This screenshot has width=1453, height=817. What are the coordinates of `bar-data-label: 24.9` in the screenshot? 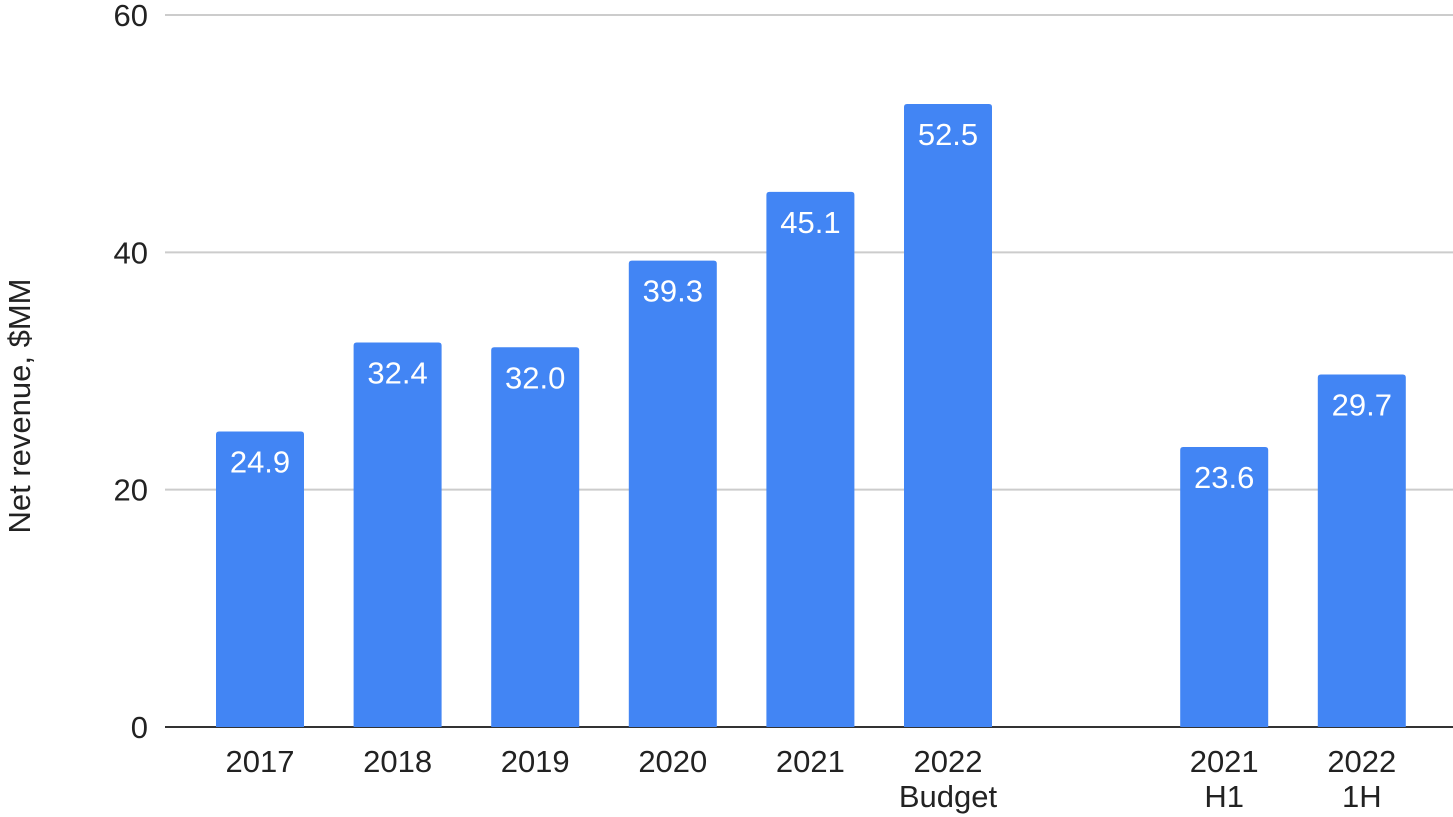 It's located at (260, 462).